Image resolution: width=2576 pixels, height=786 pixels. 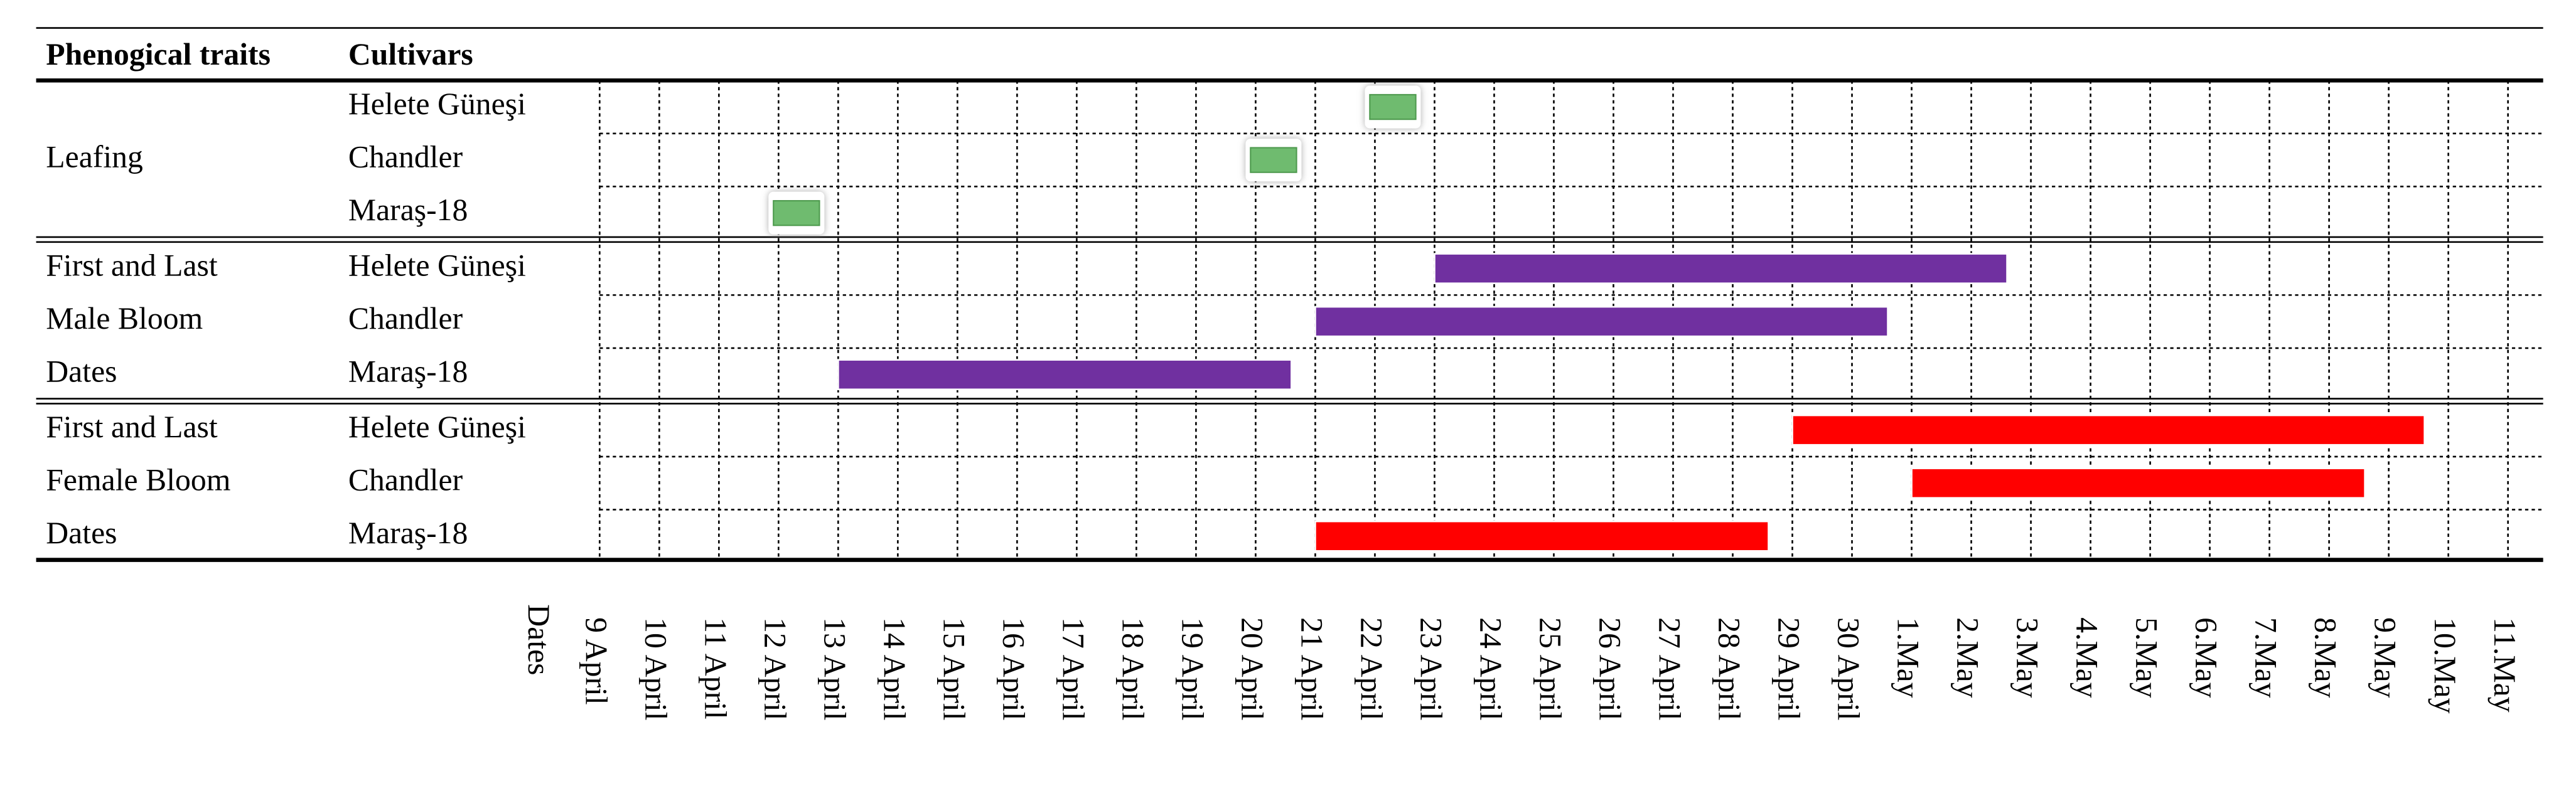 What do you see at coordinates (1670, 668) in the screenshot?
I see `x-tick-label: 27 April` at bounding box center [1670, 668].